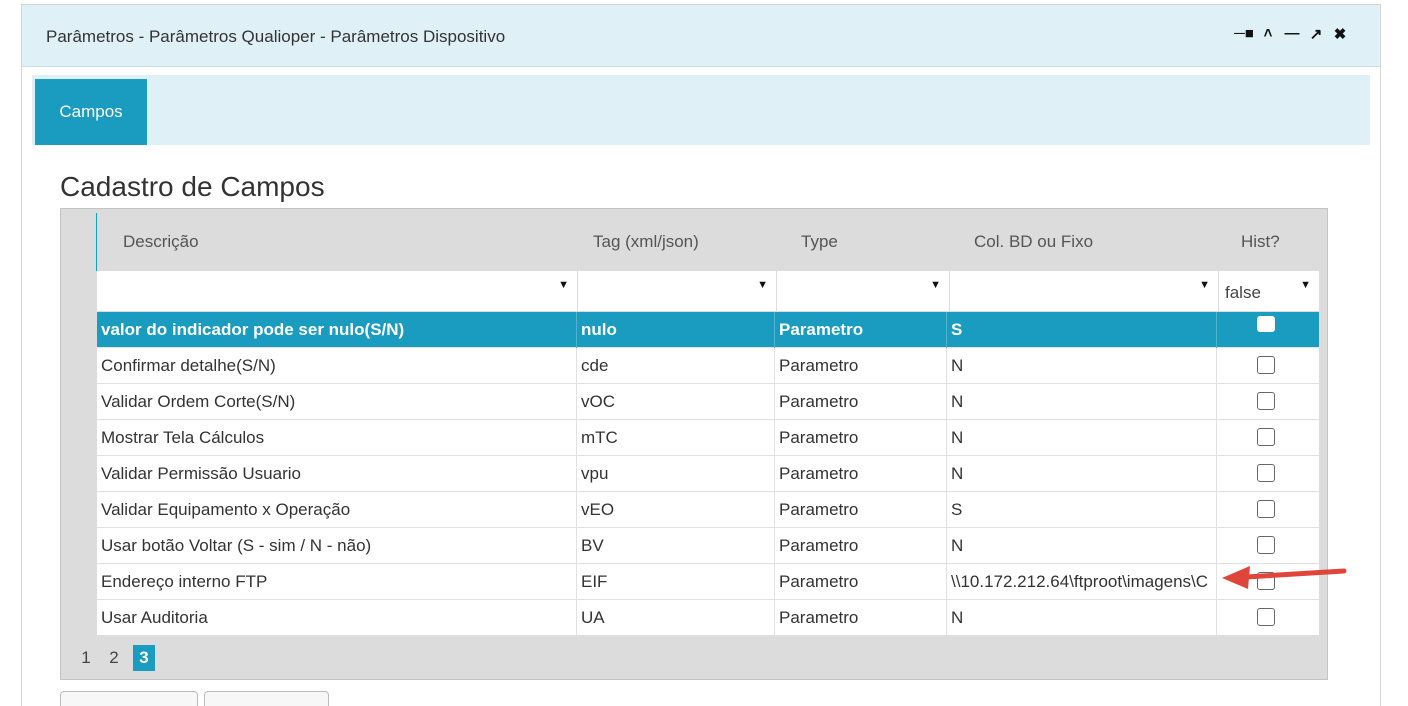 The height and width of the screenshot is (706, 1408). Describe the element at coordinates (676, 510) in the screenshot. I see `cell-tag: vEO` at that location.